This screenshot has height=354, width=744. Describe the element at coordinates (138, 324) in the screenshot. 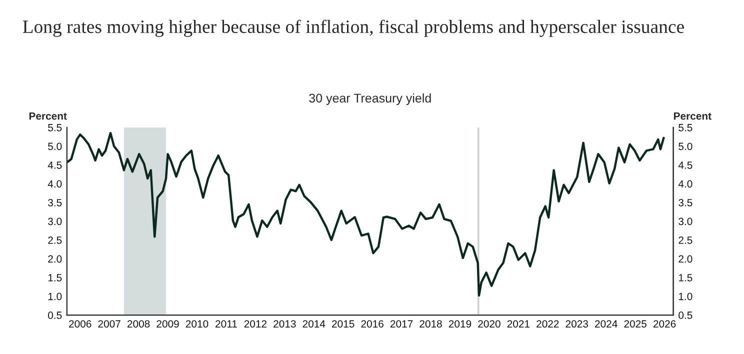

I see `x-tick-label: 2008` at that location.